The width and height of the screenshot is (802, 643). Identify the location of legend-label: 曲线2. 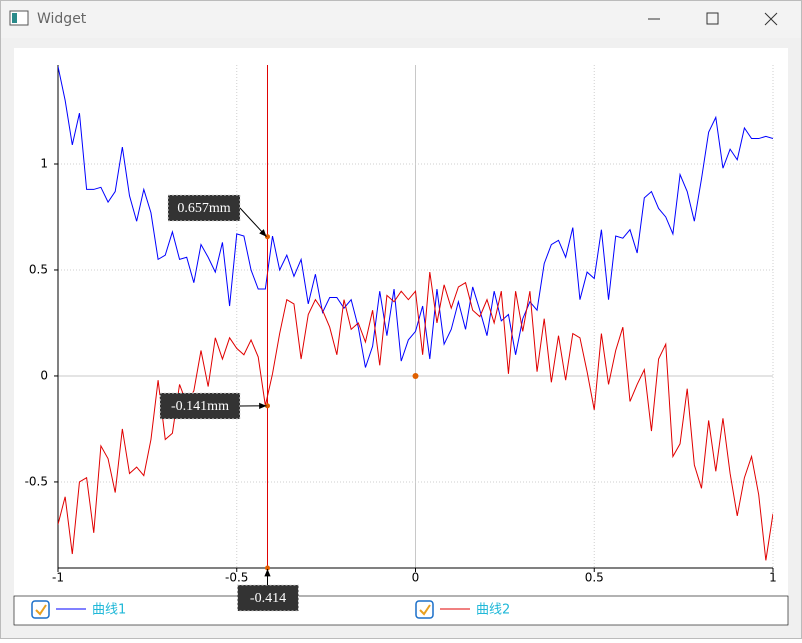
(493, 610).